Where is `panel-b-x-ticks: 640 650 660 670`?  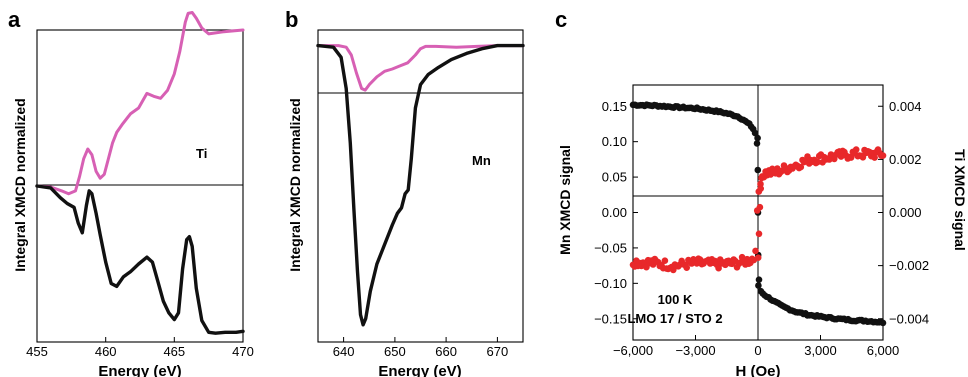
panel-b-x-ticks: 640 650 660 670 is located at coordinates (421, 348).